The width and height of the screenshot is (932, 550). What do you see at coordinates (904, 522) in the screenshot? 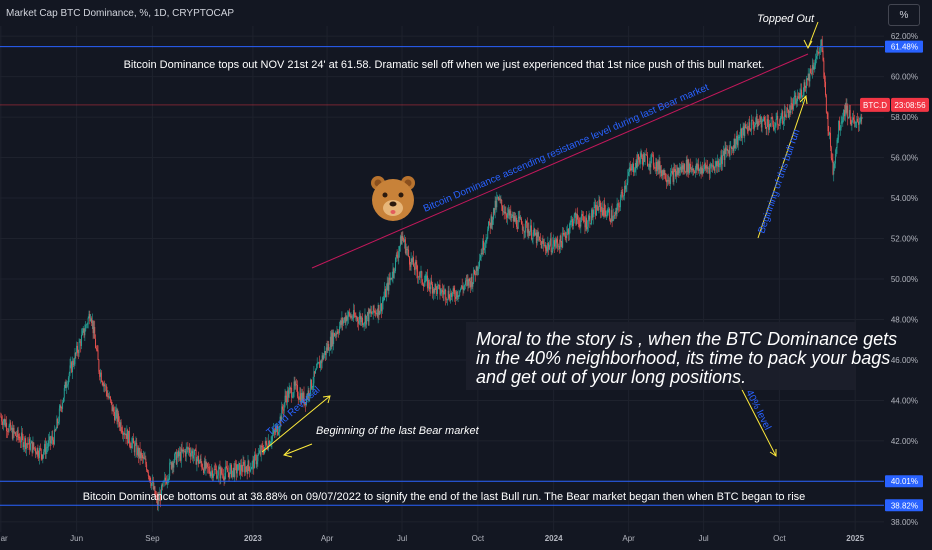
I see `y-tick-label: 38.00%` at bounding box center [904, 522].